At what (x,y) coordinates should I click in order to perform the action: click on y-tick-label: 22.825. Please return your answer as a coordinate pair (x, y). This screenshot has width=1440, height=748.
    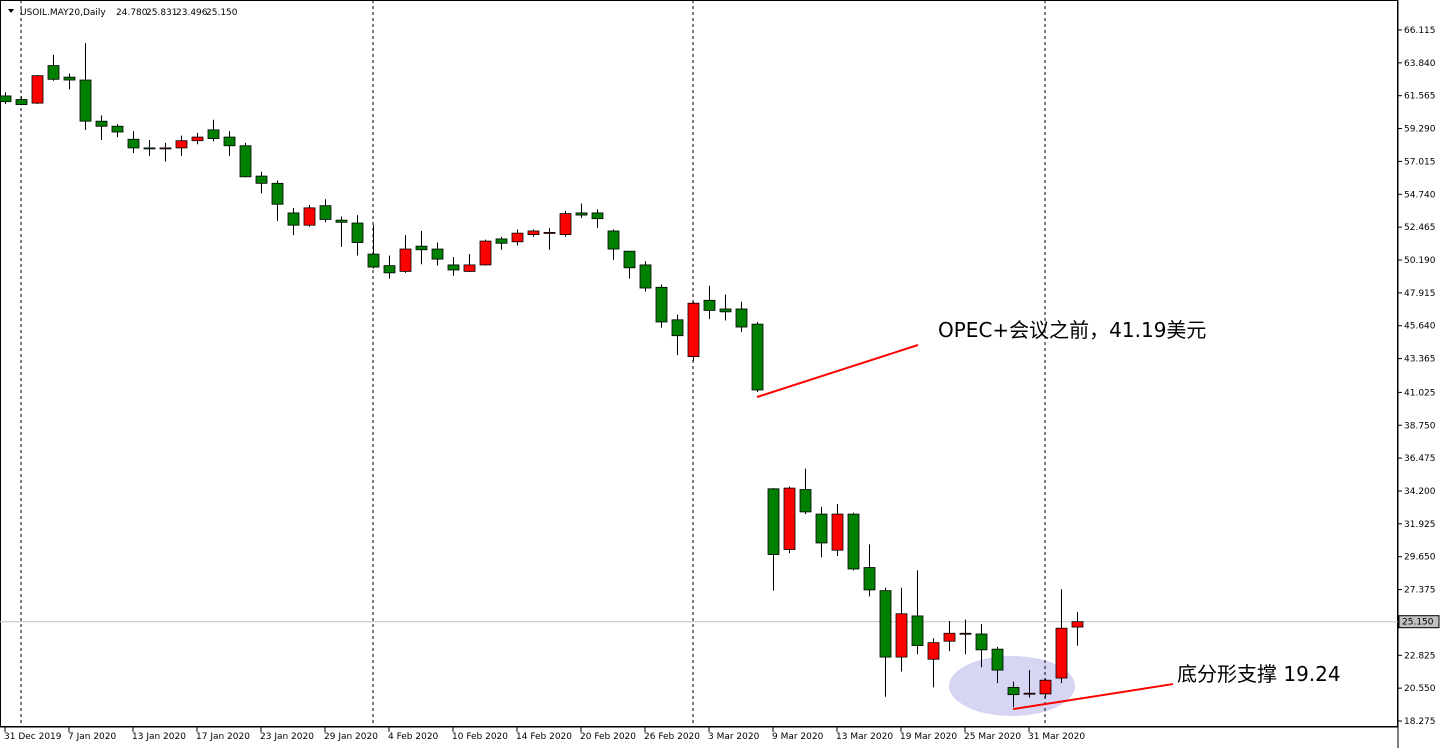
    Looking at the image, I should click on (1420, 656).